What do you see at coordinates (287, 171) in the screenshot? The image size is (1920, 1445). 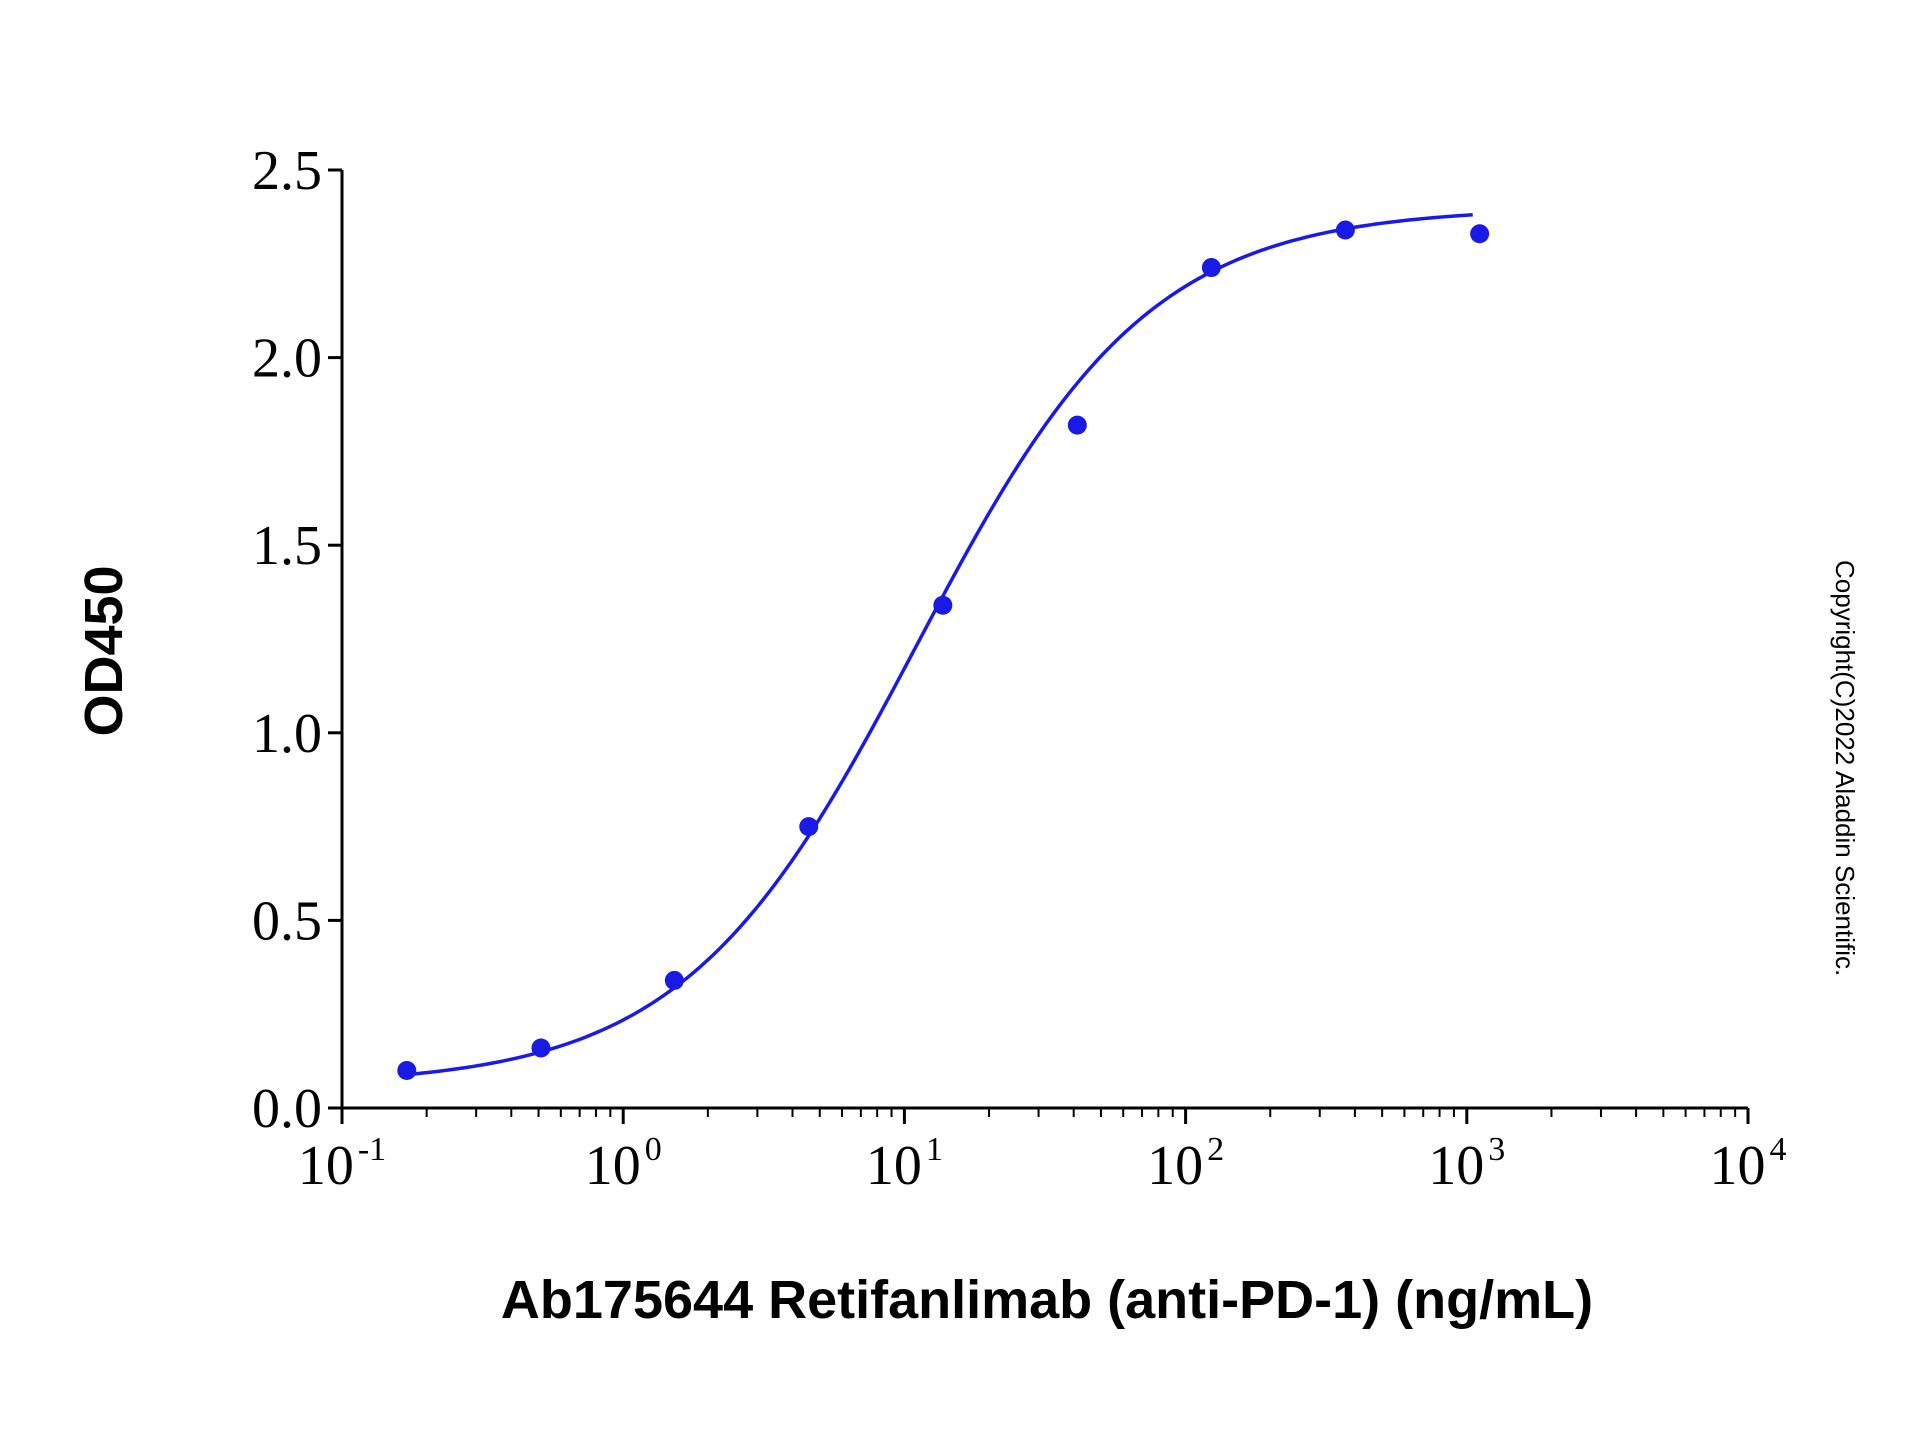 I see `y-tick-label: 2.5` at bounding box center [287, 171].